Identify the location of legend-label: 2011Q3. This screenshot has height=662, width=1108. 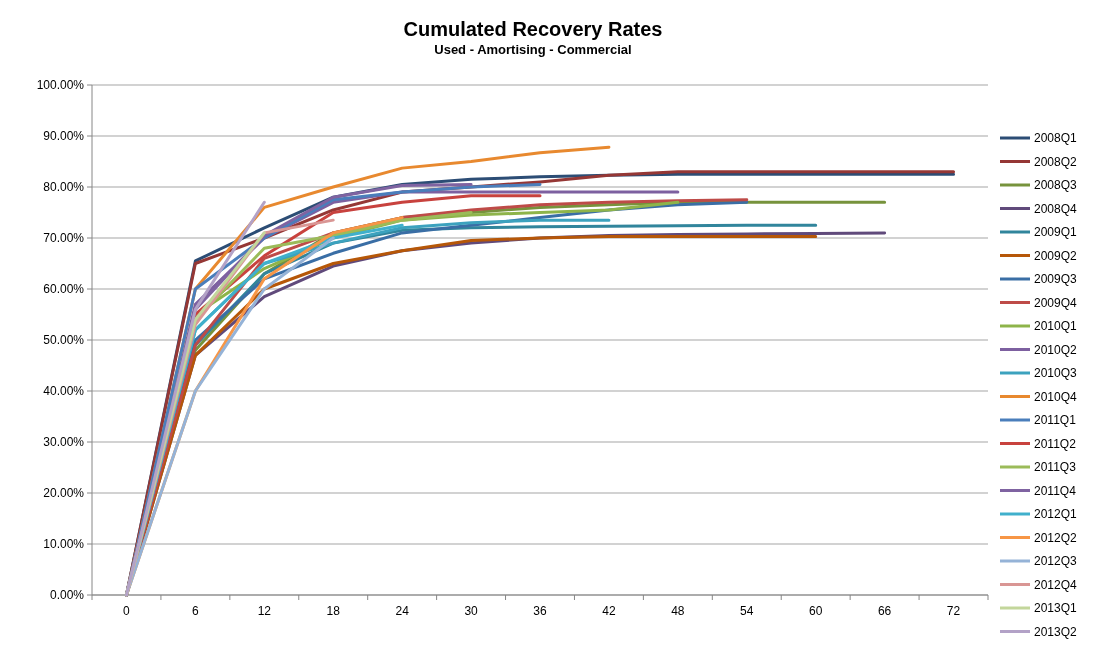
(1055, 467).